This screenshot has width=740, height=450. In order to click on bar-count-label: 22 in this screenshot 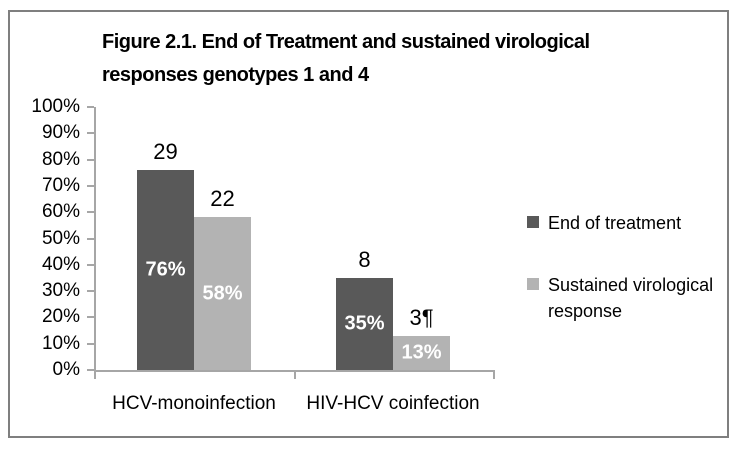, I will do `click(222, 198)`.